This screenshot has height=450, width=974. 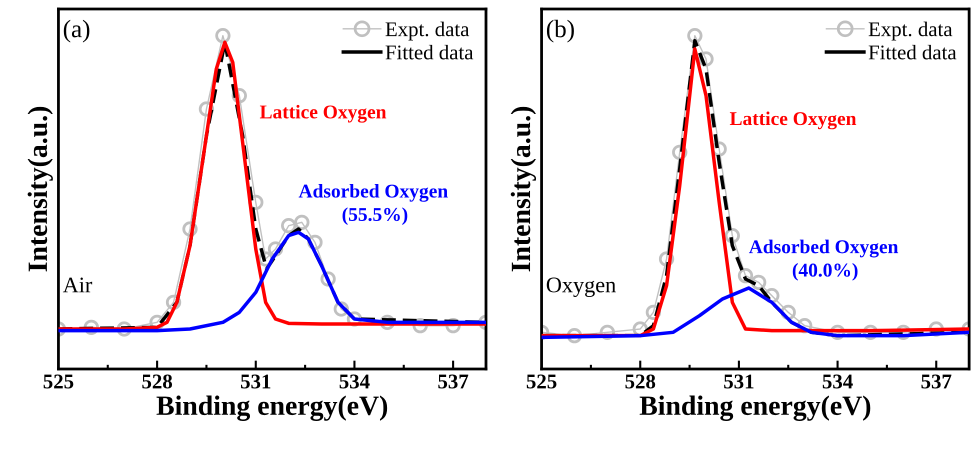 I want to click on annotation: (b), so click(x=560, y=31).